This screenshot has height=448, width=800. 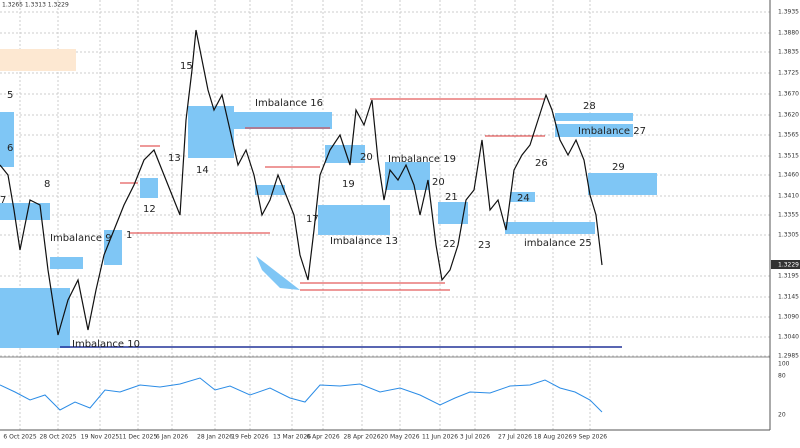 What do you see at coordinates (788, 215) in the screenshot?
I see `price-label: 1.3355` at bounding box center [788, 215].